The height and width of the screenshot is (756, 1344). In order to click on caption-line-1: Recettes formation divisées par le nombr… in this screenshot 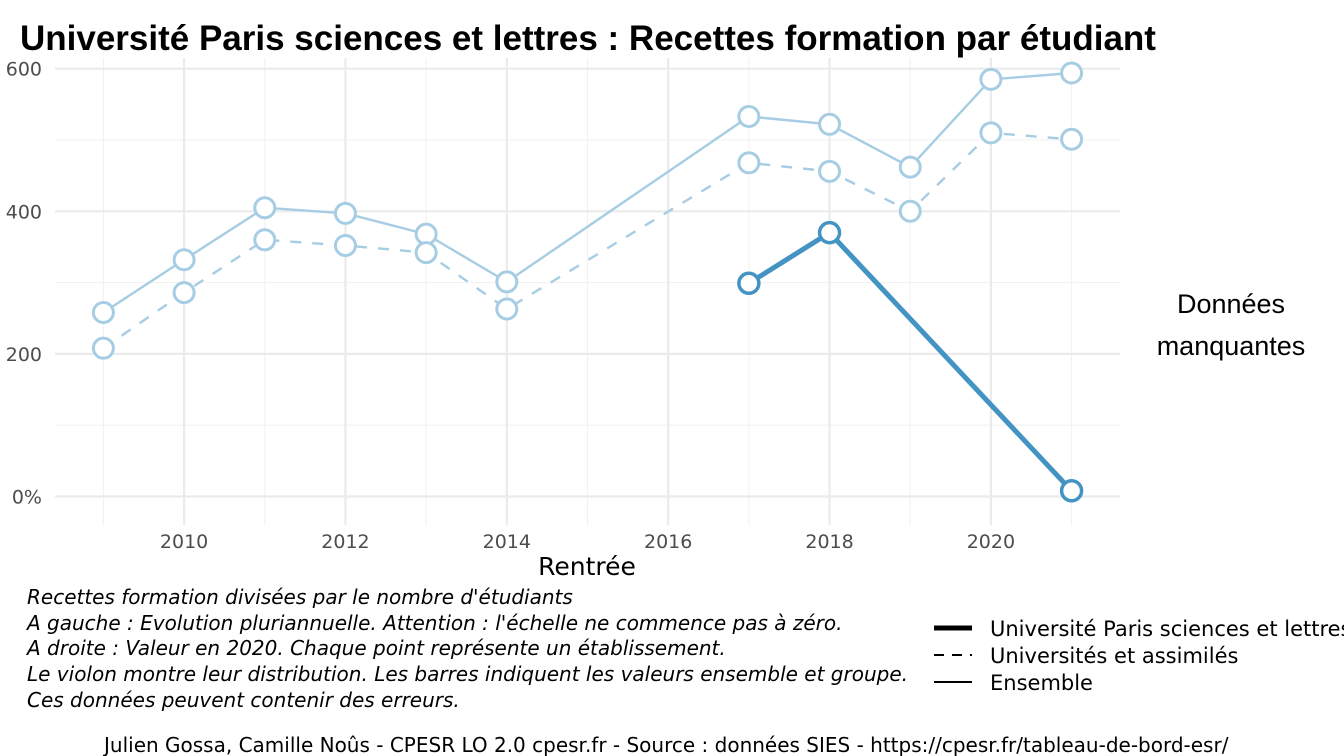, I will do `click(300, 597)`.